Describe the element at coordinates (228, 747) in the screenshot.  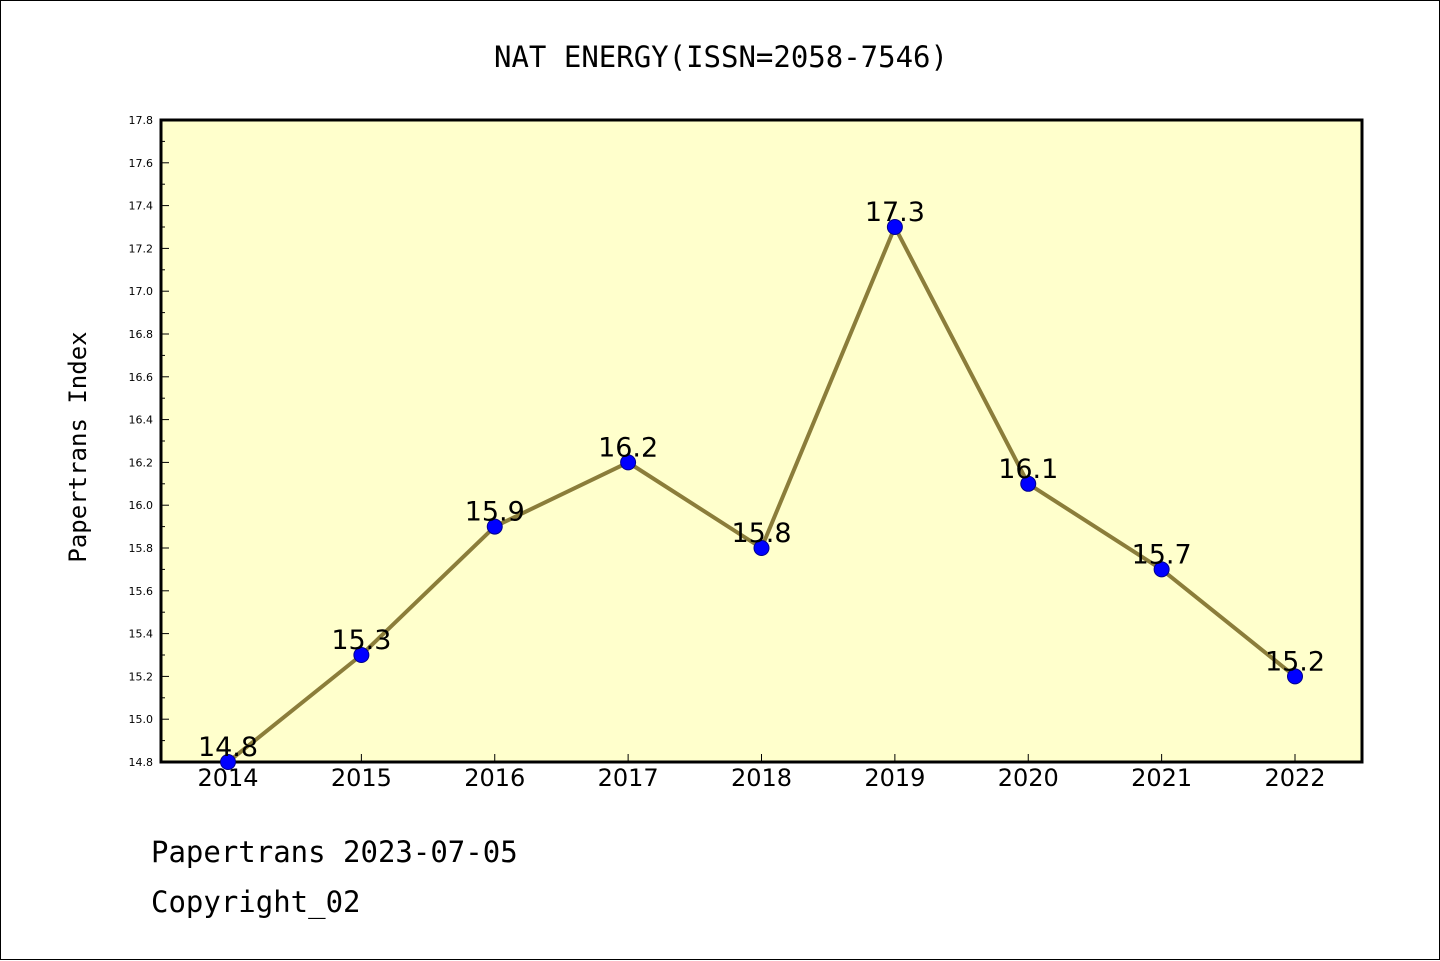
I see `data-label: 14.8` at that location.